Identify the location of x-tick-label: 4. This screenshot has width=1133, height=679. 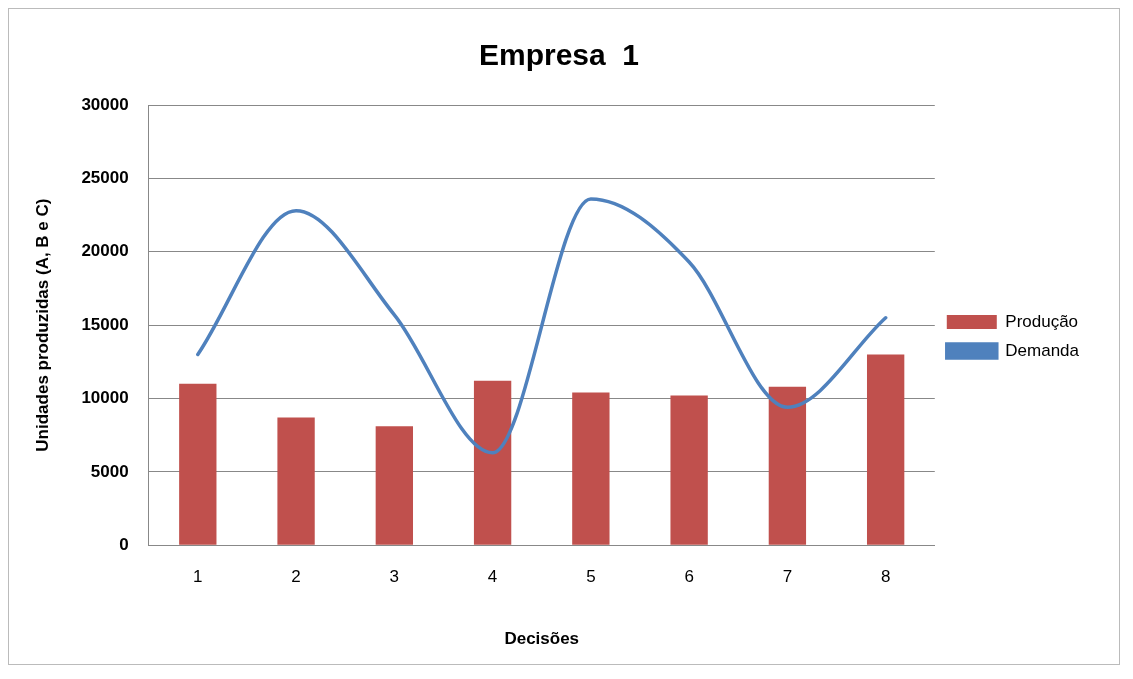
(492, 577).